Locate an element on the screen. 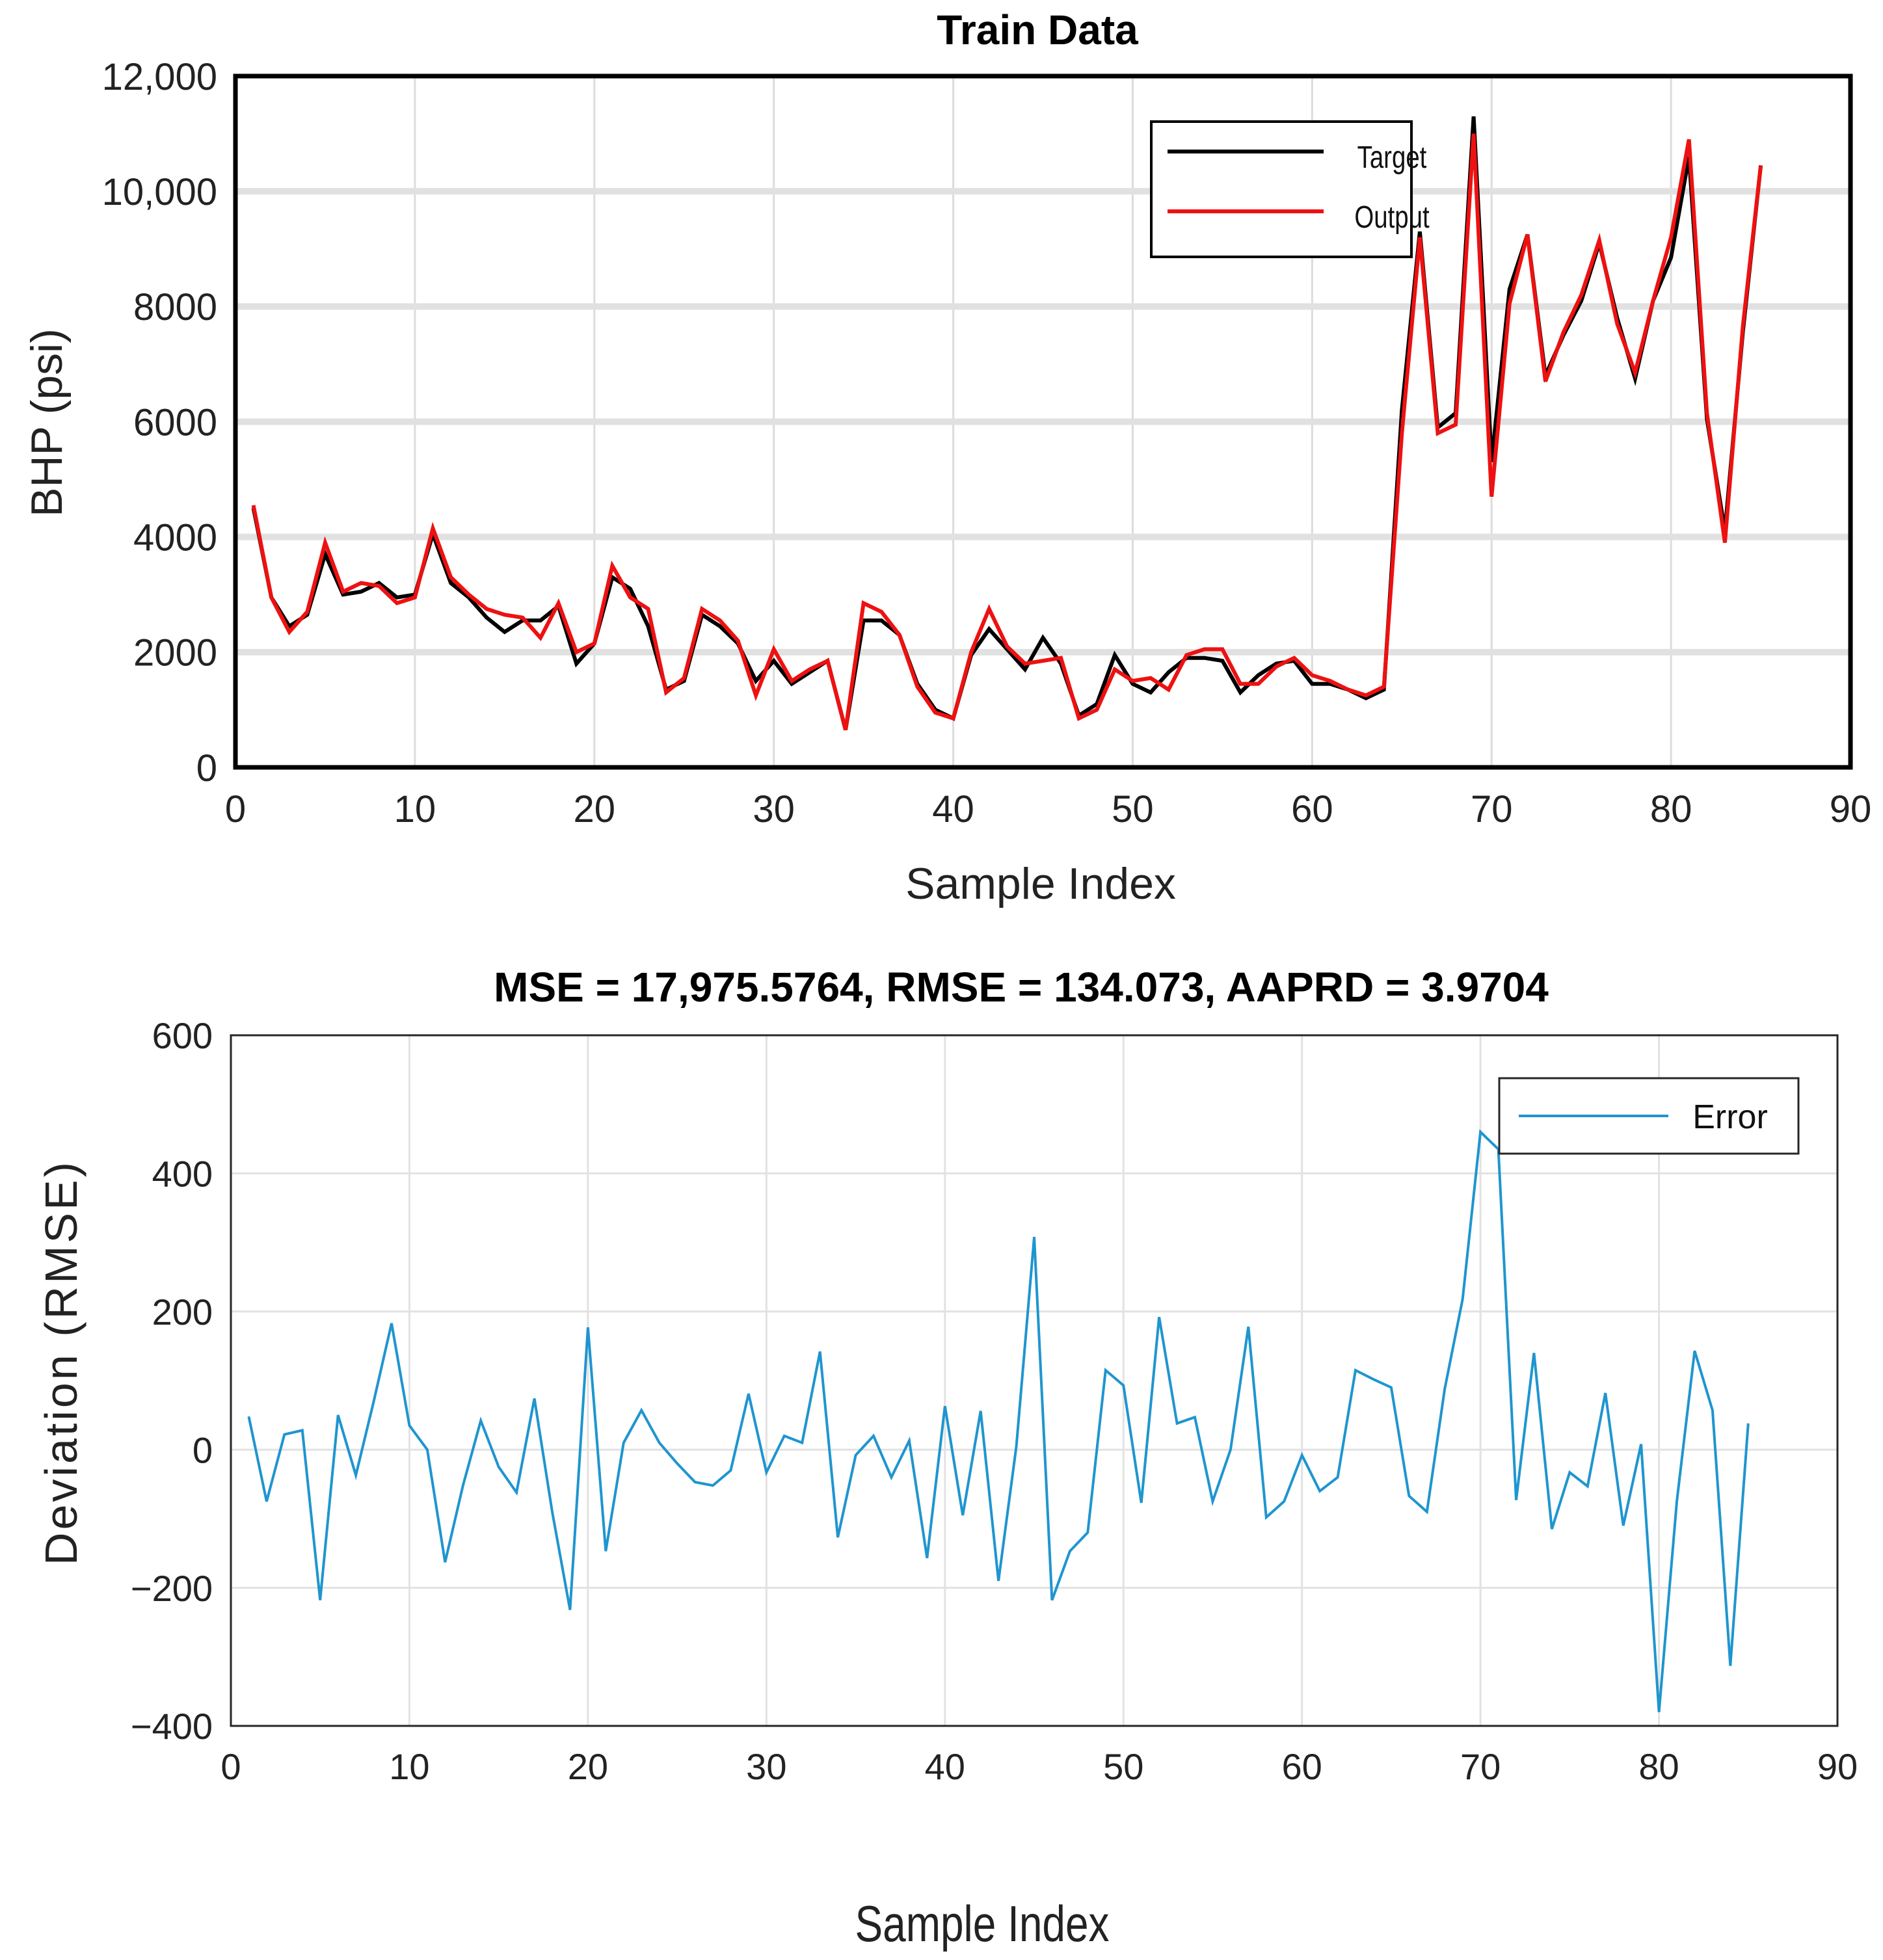  bottom-legend: Error is located at coordinates (1649, 1116).